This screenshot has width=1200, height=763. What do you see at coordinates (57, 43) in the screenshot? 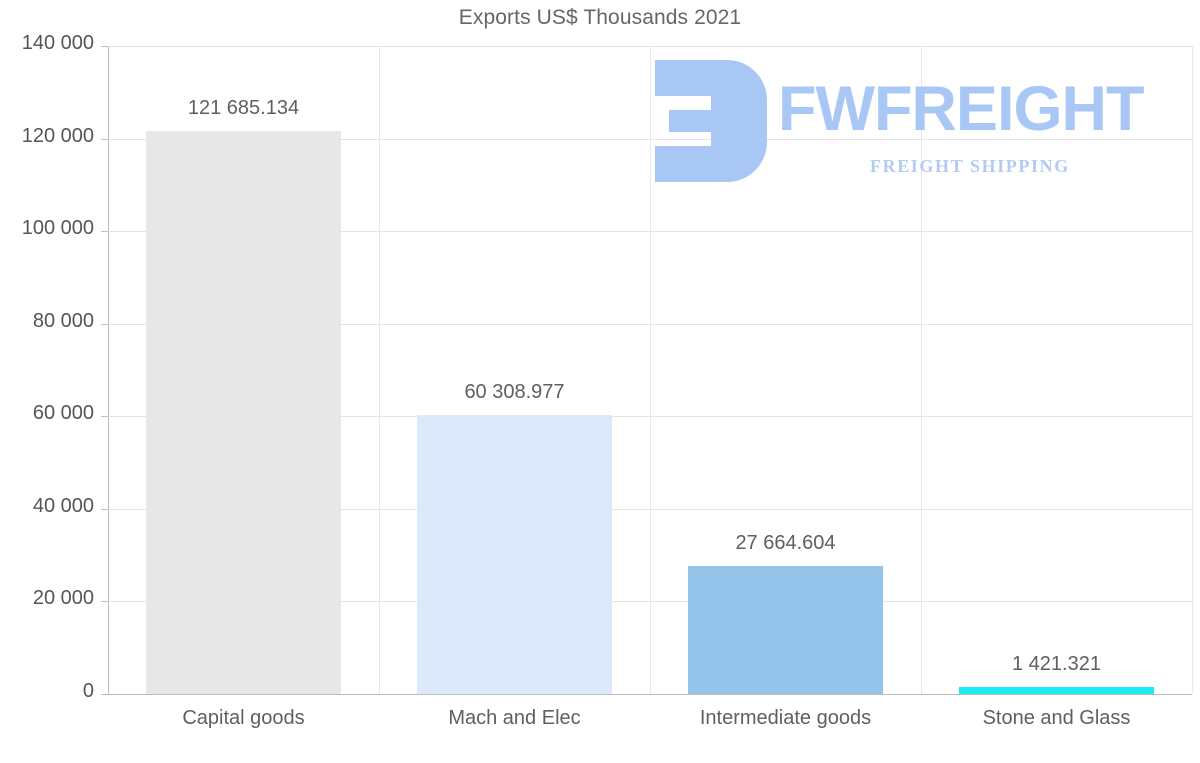
I see `y-axis-tick-label: 140 000` at bounding box center [57, 43].